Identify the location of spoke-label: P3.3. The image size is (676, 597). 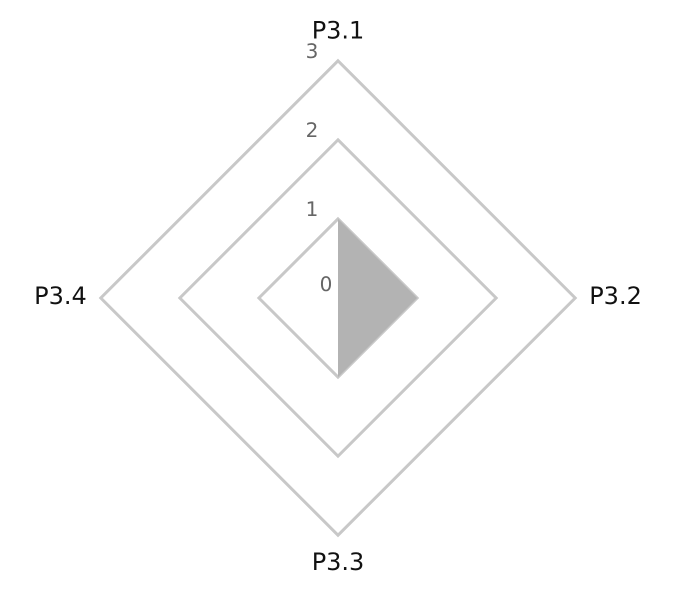
(338, 562).